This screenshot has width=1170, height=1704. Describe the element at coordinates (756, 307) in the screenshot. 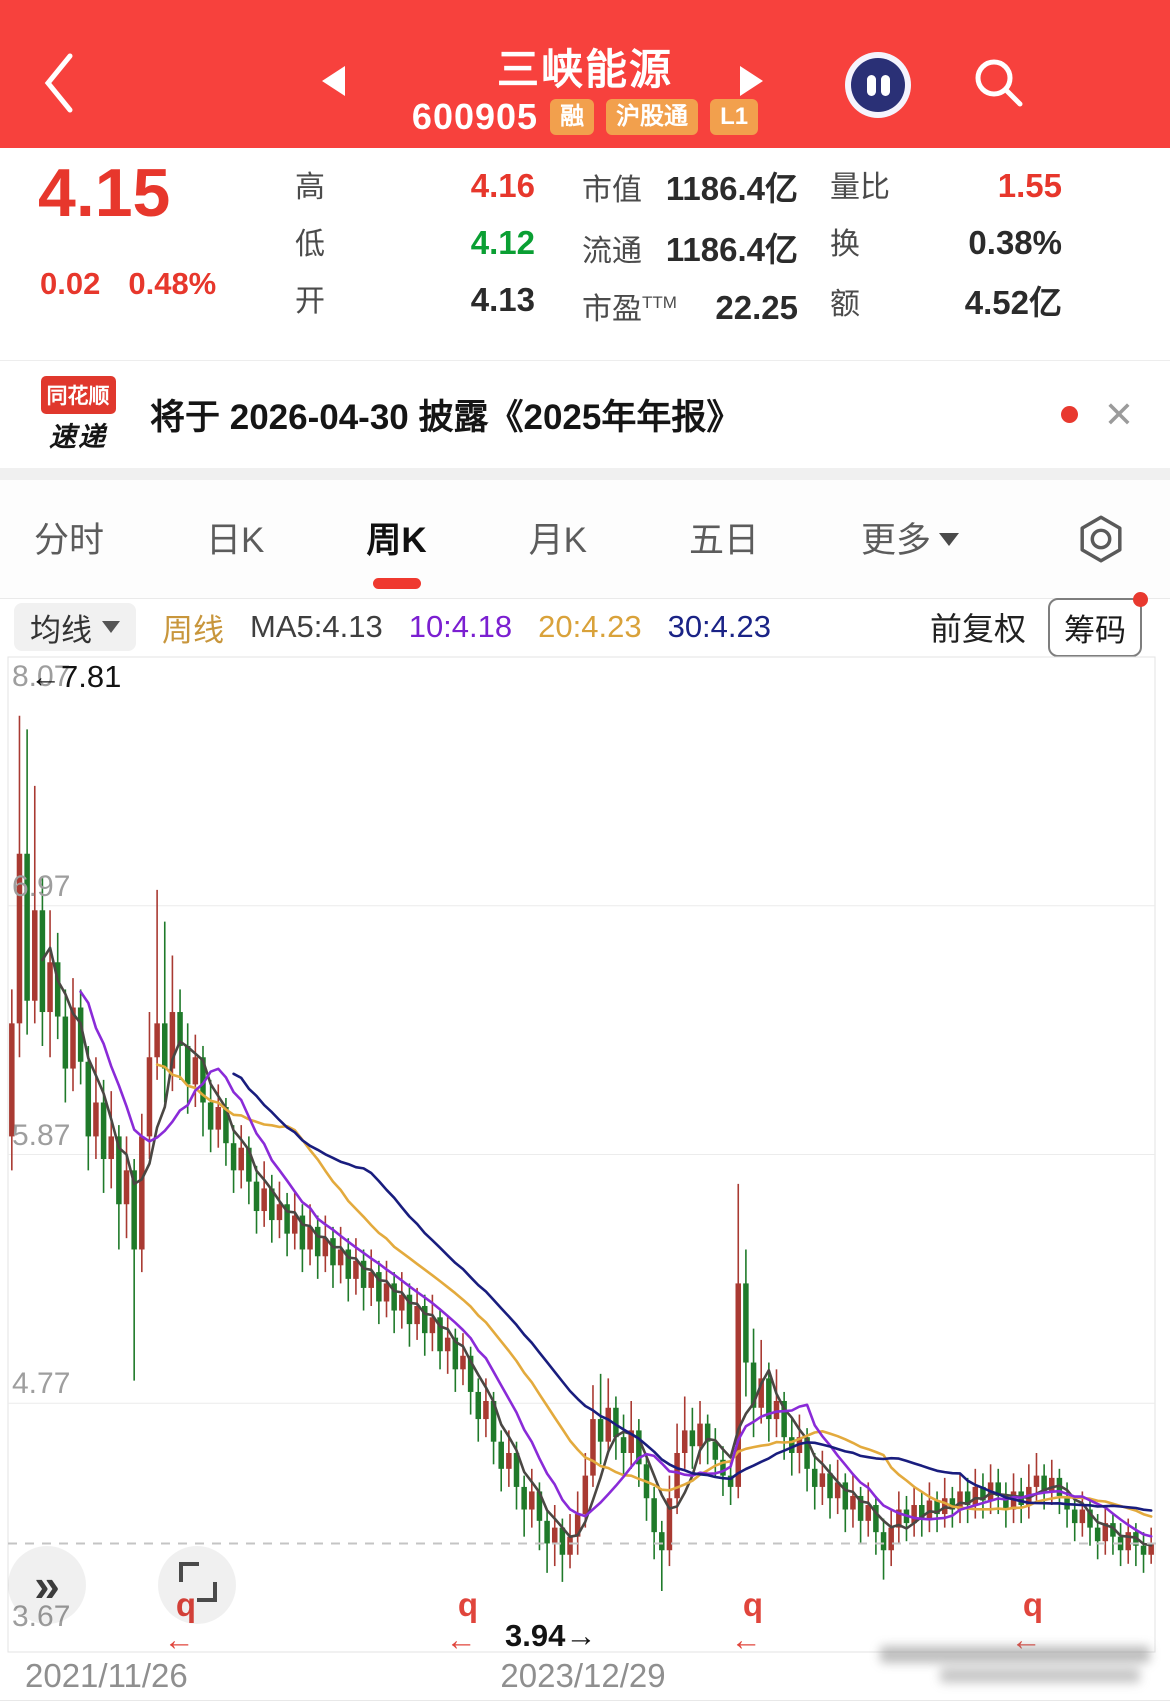

I see `pe-value: 22.25` at that location.